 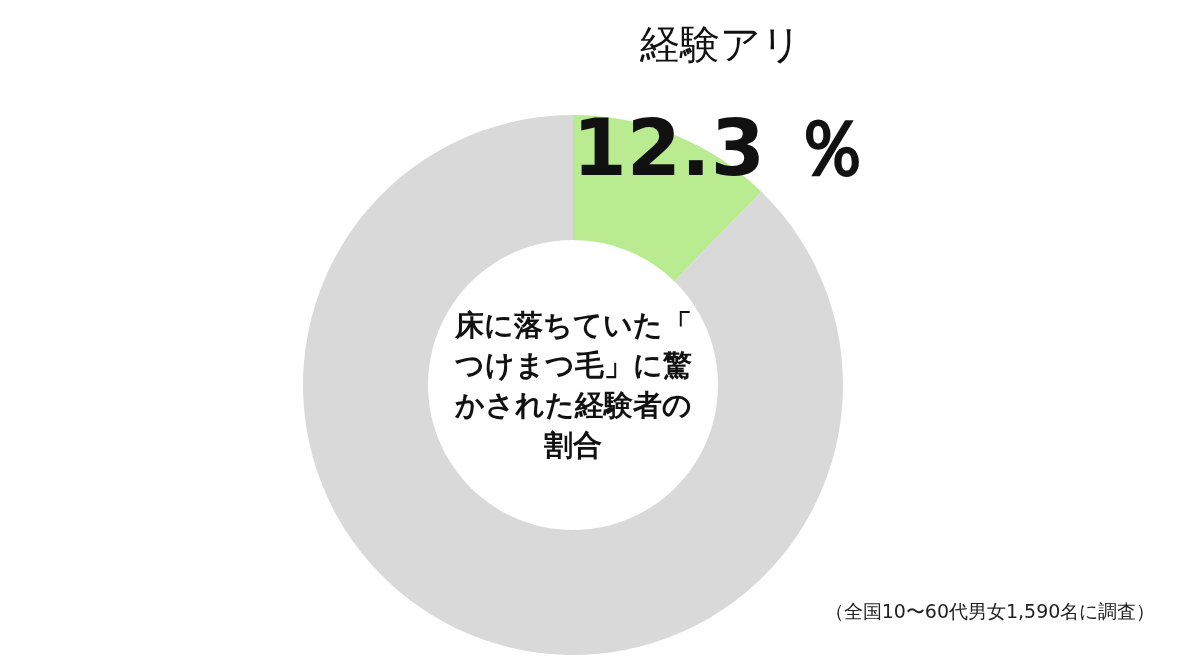 I want to click on text: 床に落ちていた「つけまつ毛」に驚かされた経験者の割合, so click(x=572, y=385).